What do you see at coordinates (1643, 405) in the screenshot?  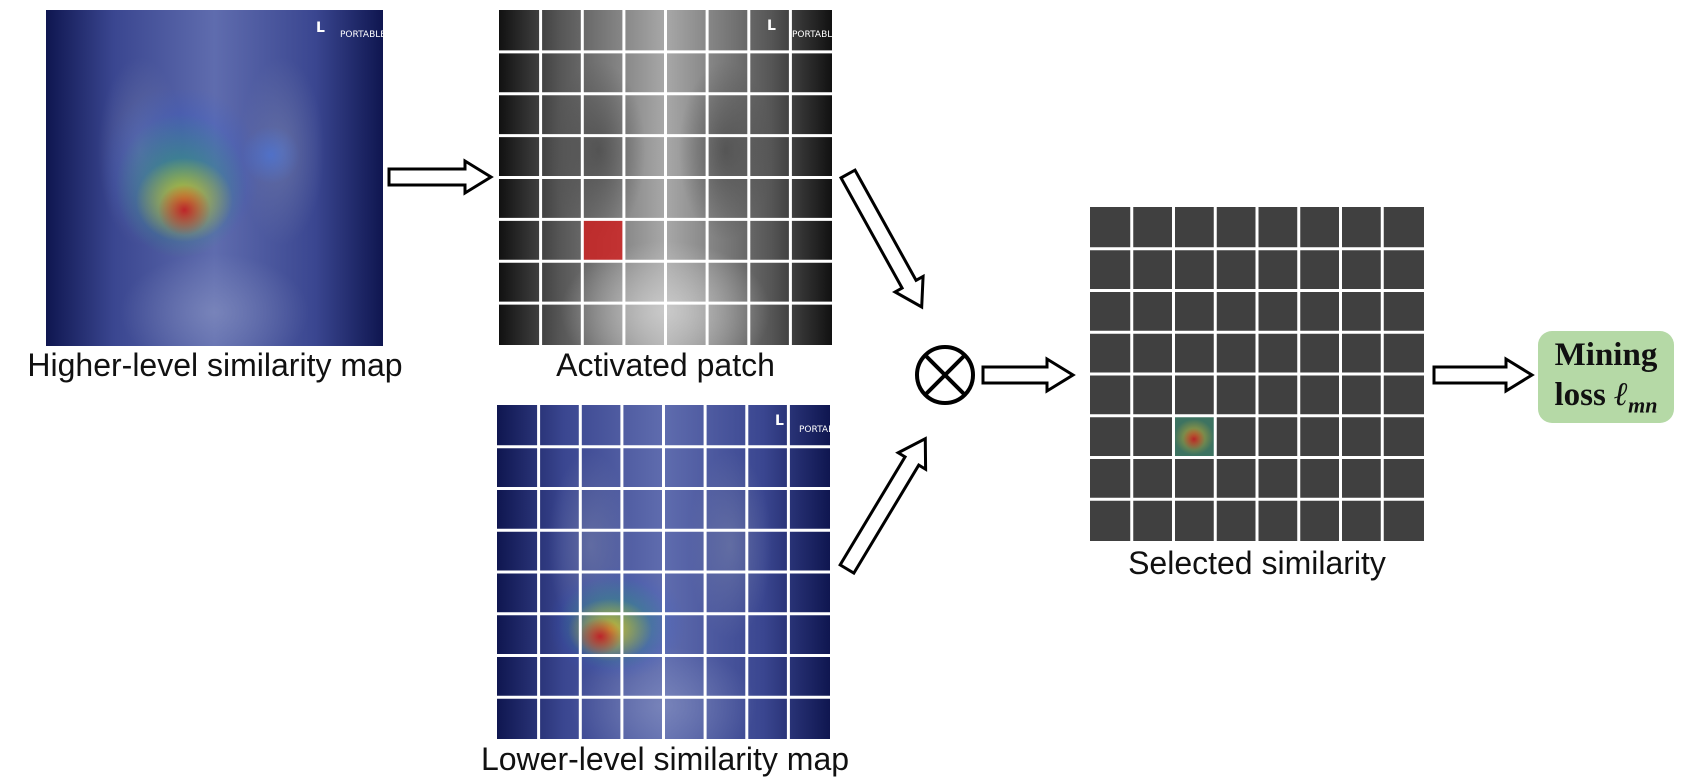 I see `loss-subscript: mn` at bounding box center [1643, 405].